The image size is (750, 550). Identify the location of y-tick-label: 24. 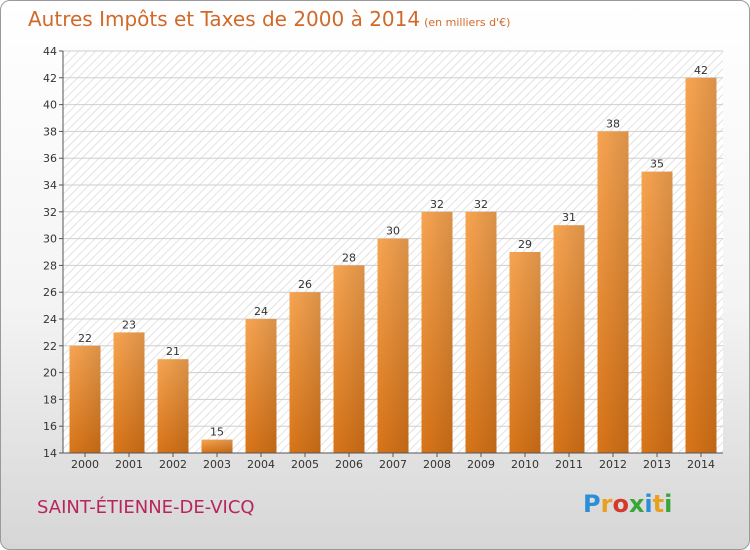
(50, 319).